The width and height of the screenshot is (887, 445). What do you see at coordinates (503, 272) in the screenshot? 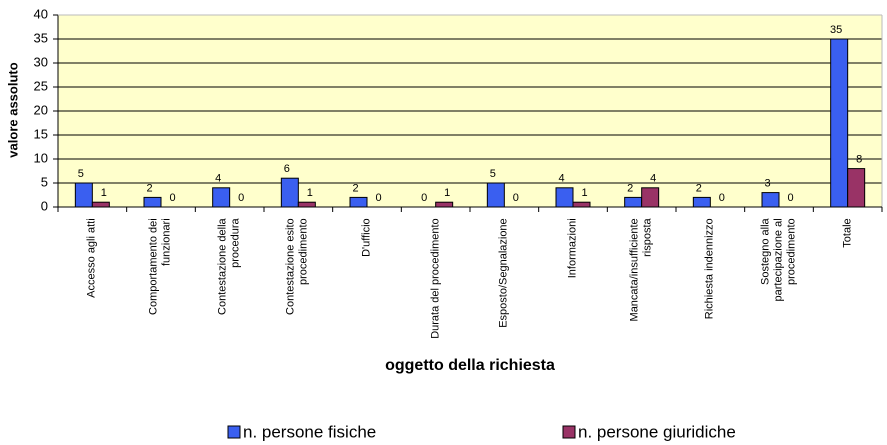
I see `x-tick-text: Esposto/Segnalazione` at bounding box center [503, 272].